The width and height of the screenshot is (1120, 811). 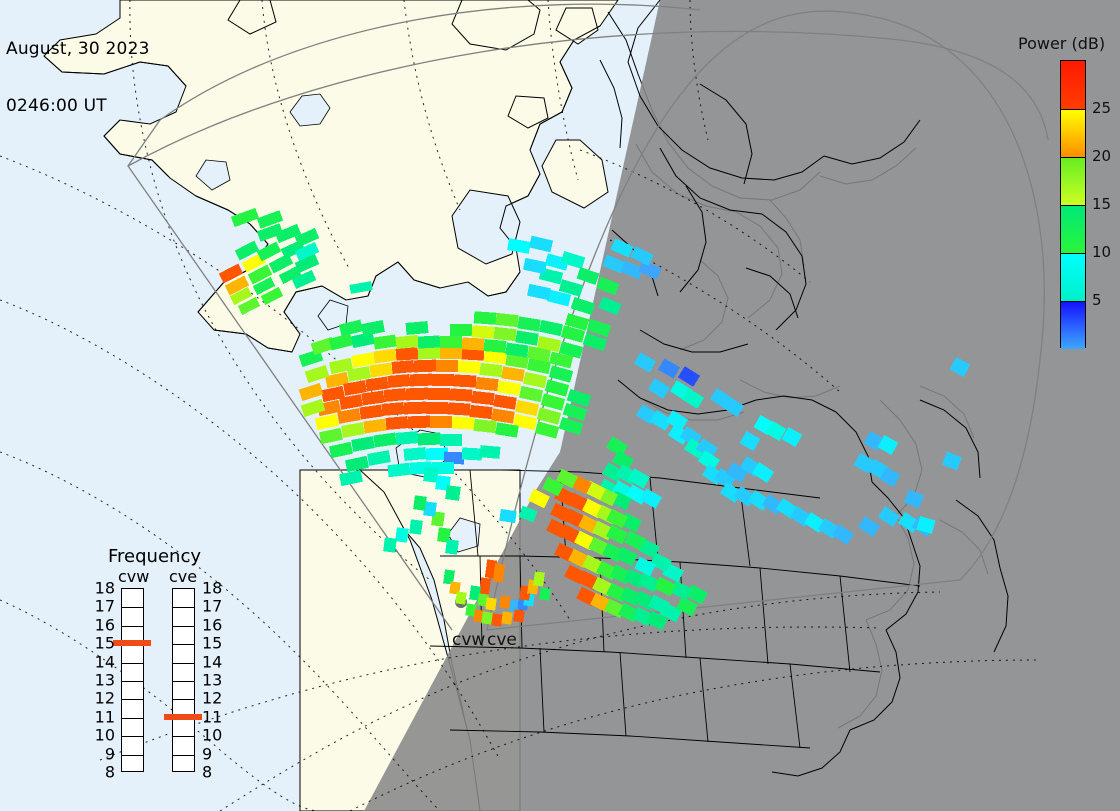 What do you see at coordinates (1102, 108) in the screenshot?
I see `colorbar-tick-25: 25` at bounding box center [1102, 108].